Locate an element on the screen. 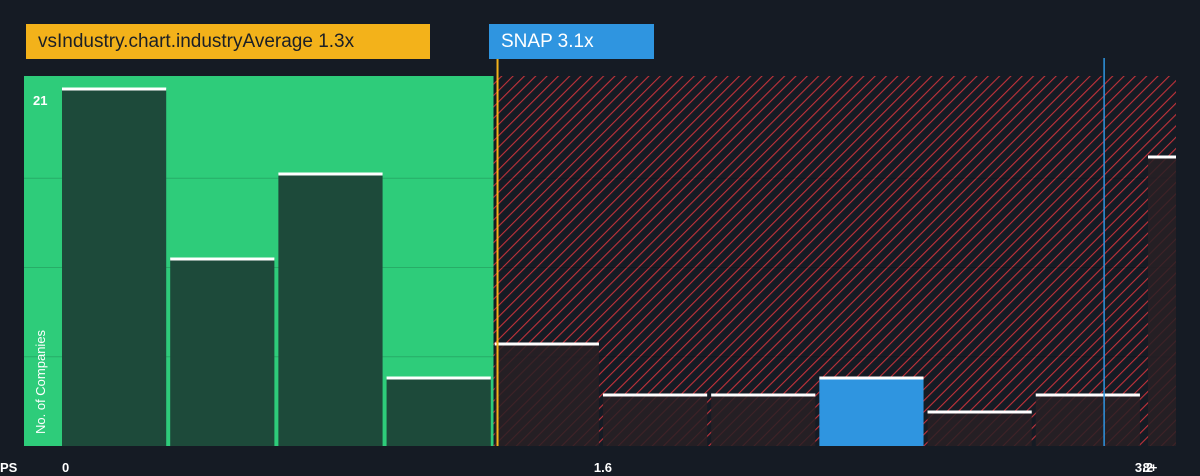 The height and width of the screenshot is (476, 1200). y-tick-label: 21 is located at coordinates (40, 100).